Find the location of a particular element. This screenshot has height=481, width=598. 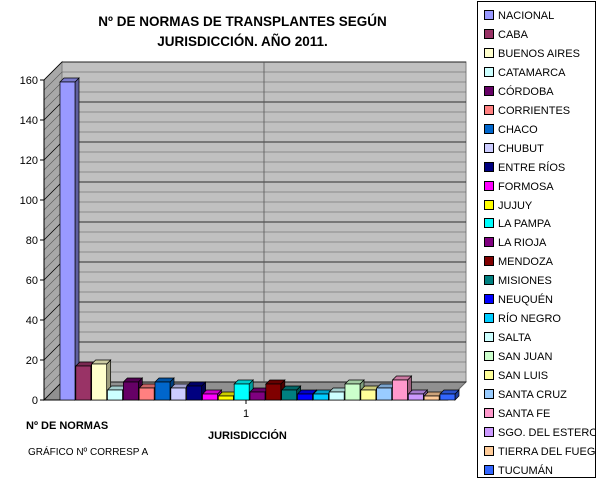

legend-item: SANTA CRUZ is located at coordinates (525, 395).